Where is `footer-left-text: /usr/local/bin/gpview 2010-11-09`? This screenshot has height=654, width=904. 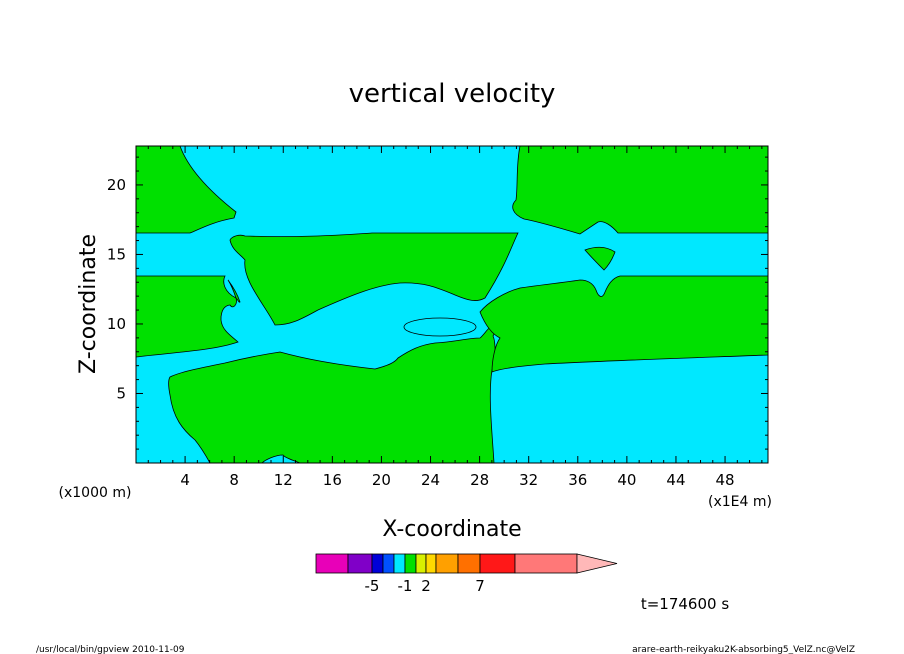 footer-left-text: /usr/local/bin/gpview 2010-11-09 is located at coordinates (110, 649).